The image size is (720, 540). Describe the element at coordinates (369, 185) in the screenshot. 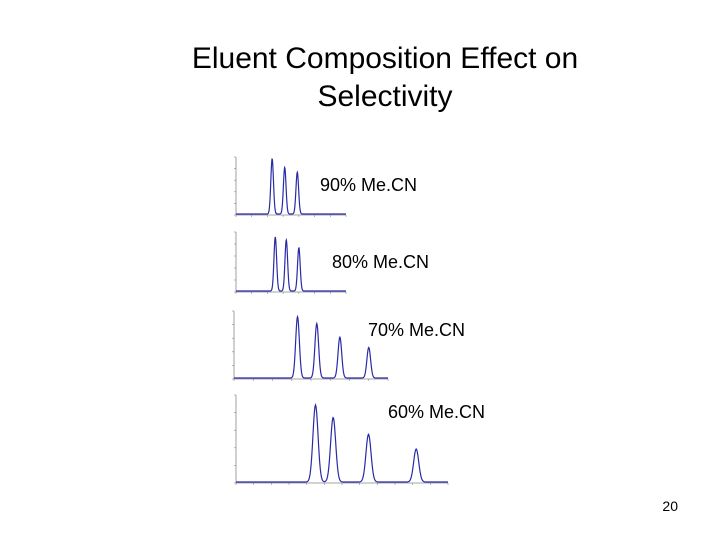

I see `chromatogram-90-label: 90% Me.CN` at that location.